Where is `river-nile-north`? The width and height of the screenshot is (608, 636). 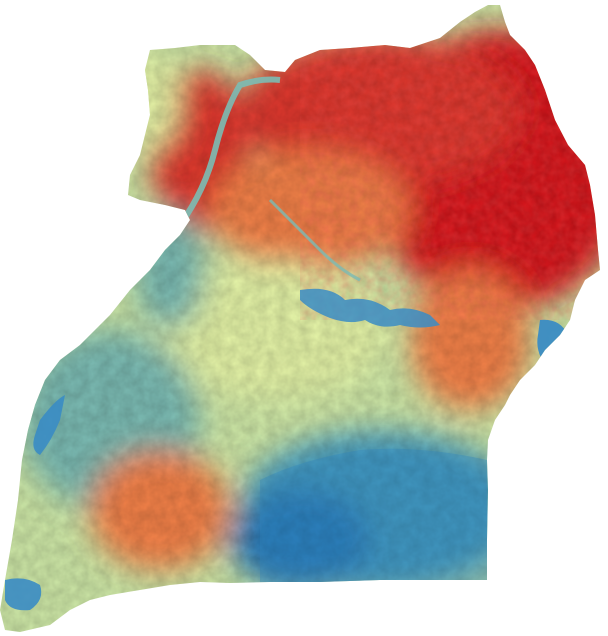
river-nile-north is located at coordinates (229, 151).